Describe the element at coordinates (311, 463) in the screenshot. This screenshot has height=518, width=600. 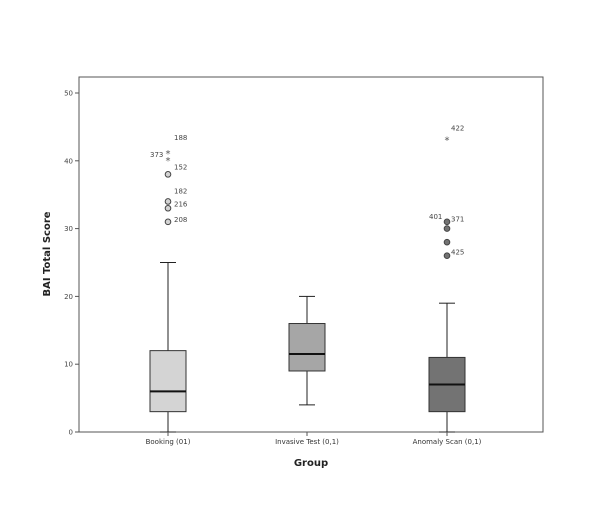
I see `x-axis-title: Group` at that location.